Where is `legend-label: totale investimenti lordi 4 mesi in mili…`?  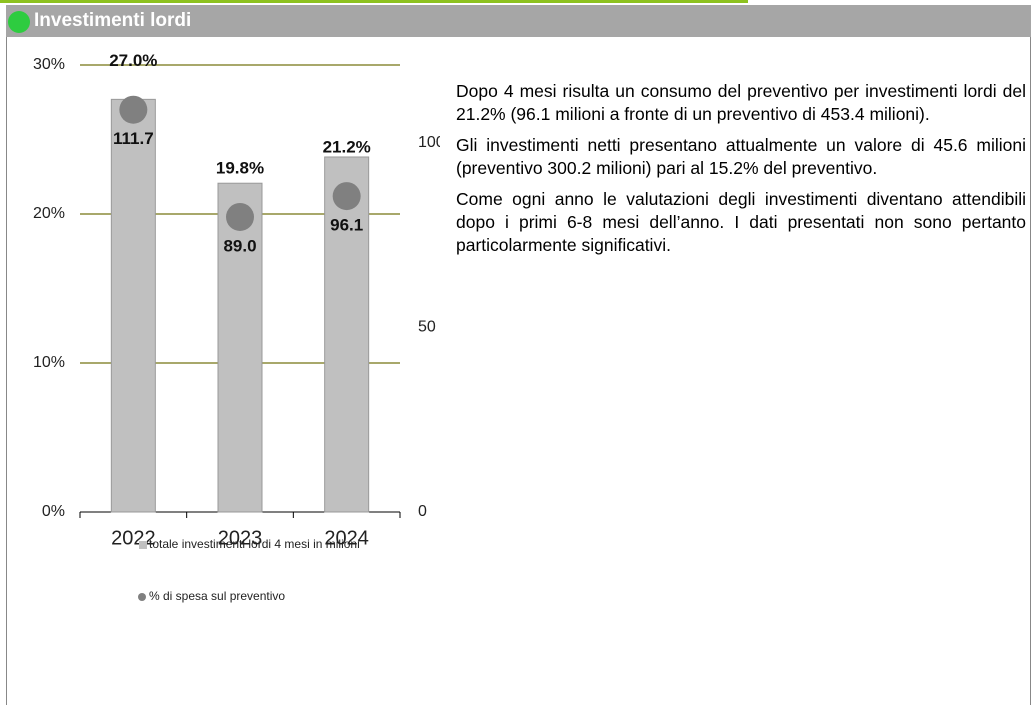
legend-label: totale investimenti lordi 4 mesi in mili… is located at coordinates (254, 544).